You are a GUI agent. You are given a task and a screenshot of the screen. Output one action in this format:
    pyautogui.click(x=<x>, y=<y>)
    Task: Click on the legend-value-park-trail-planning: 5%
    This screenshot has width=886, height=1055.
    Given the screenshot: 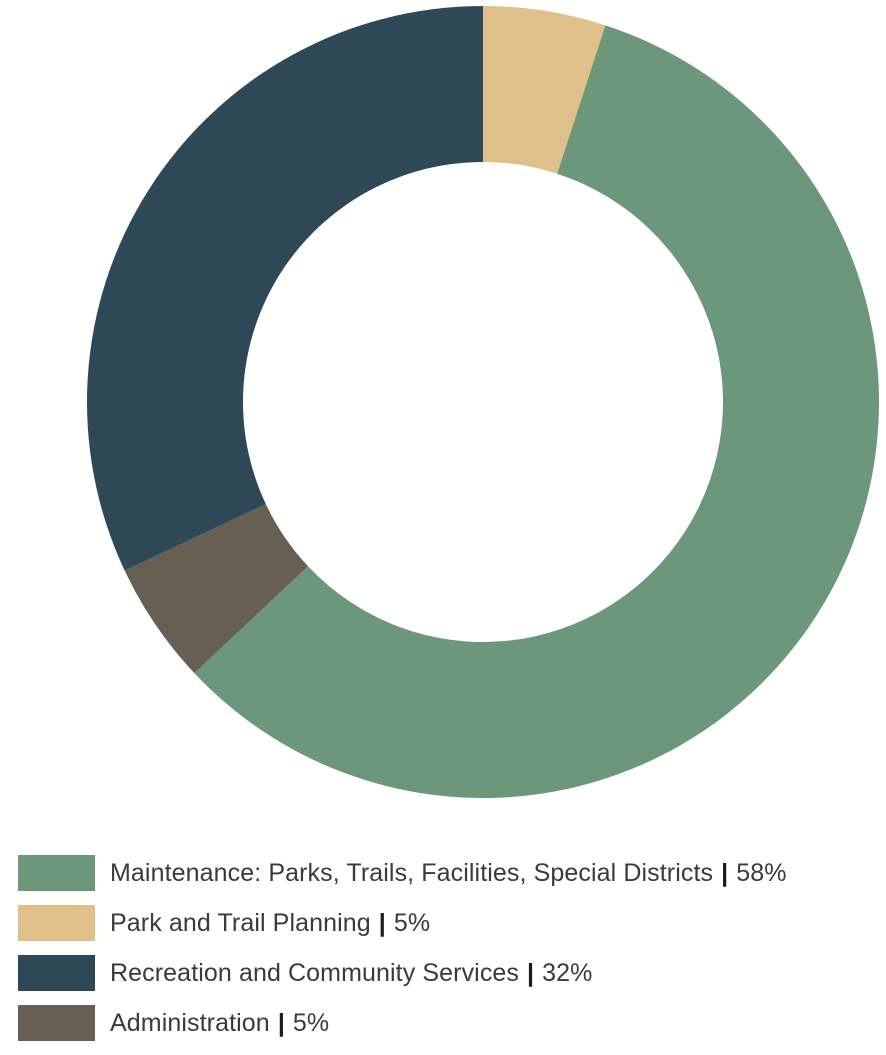 What is the action you would take?
    pyautogui.click(x=412, y=922)
    